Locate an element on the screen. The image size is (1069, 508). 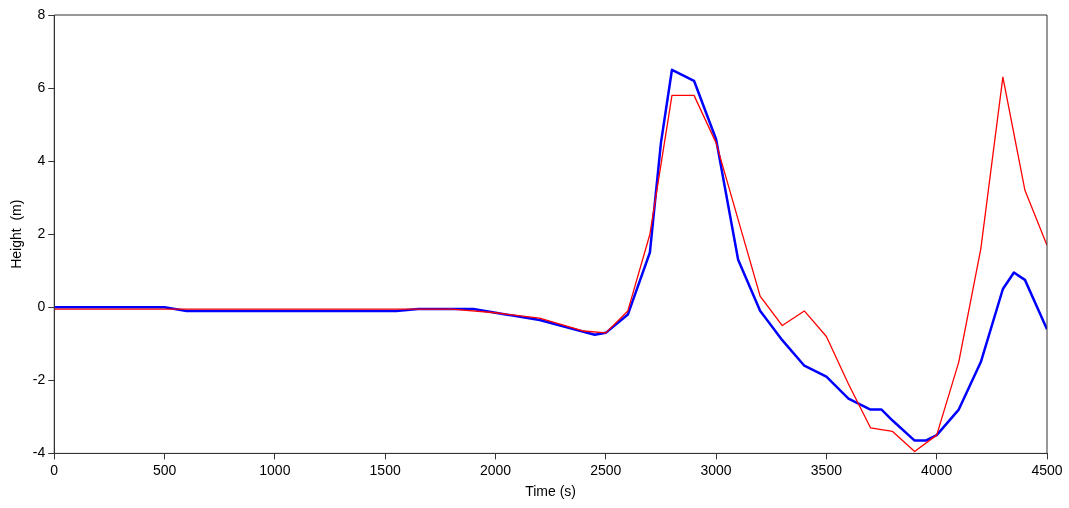
x-tick-label: 2000 is located at coordinates (495, 469).